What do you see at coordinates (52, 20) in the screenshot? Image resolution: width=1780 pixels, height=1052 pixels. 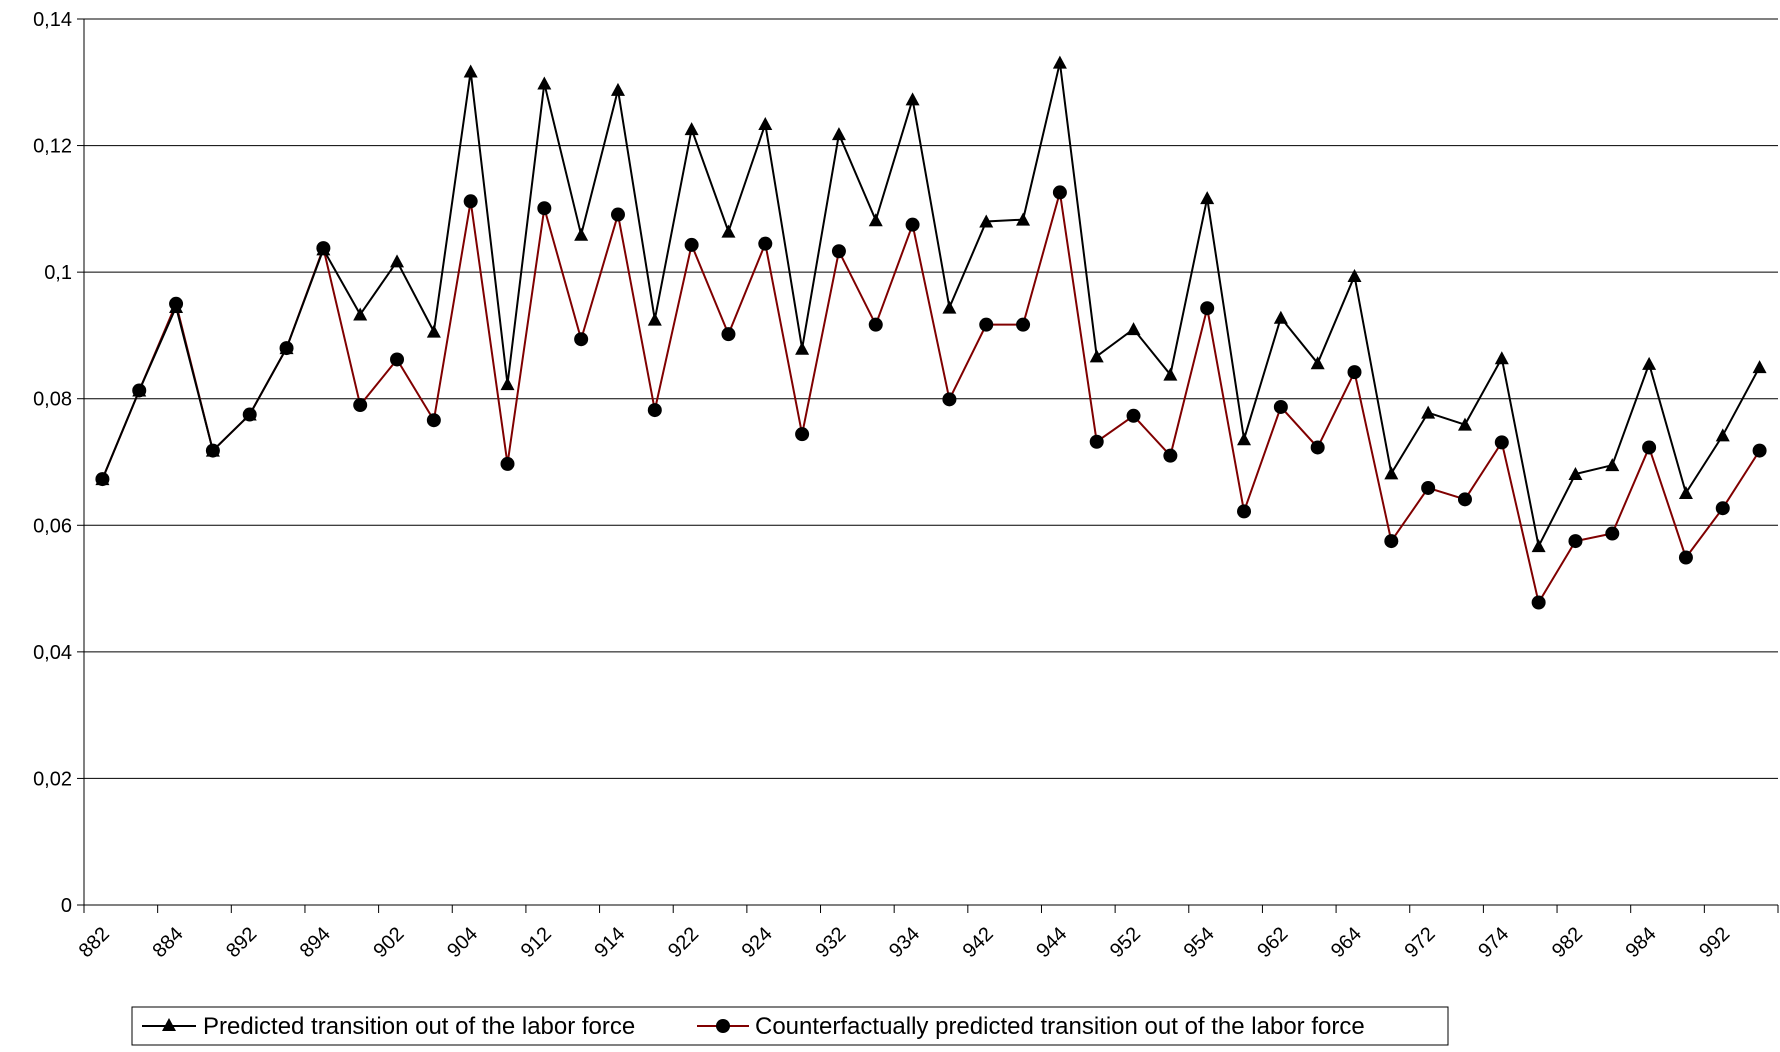 I see `y-tick-label: 0,14` at bounding box center [52, 20].